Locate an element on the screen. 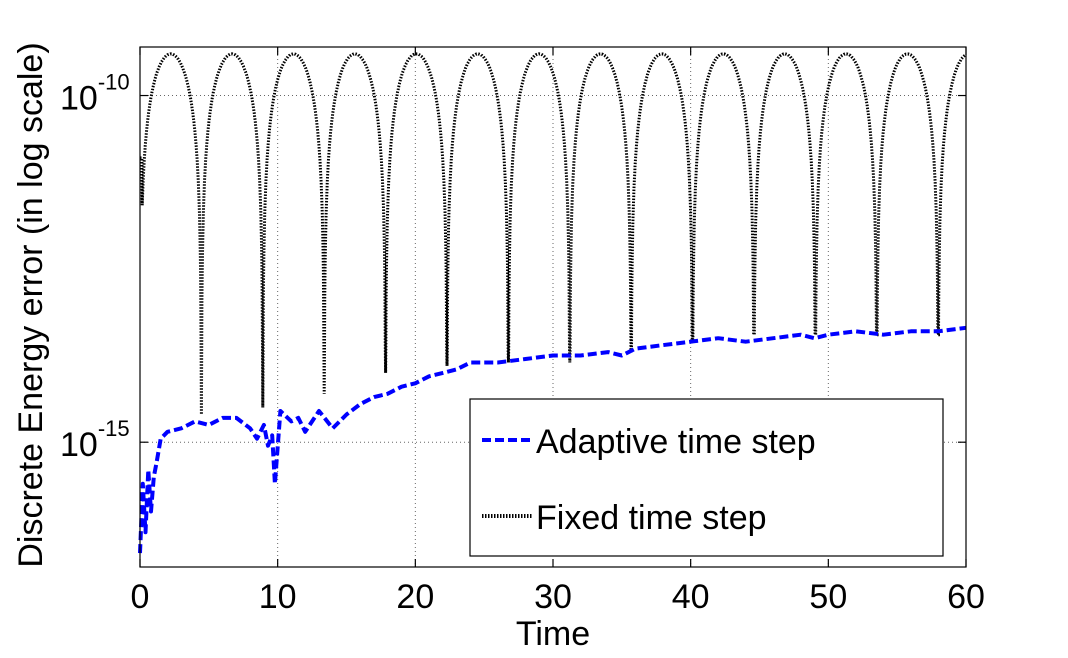 This screenshot has height=658, width=1068. x-tick-label: 30 is located at coordinates (553, 597).